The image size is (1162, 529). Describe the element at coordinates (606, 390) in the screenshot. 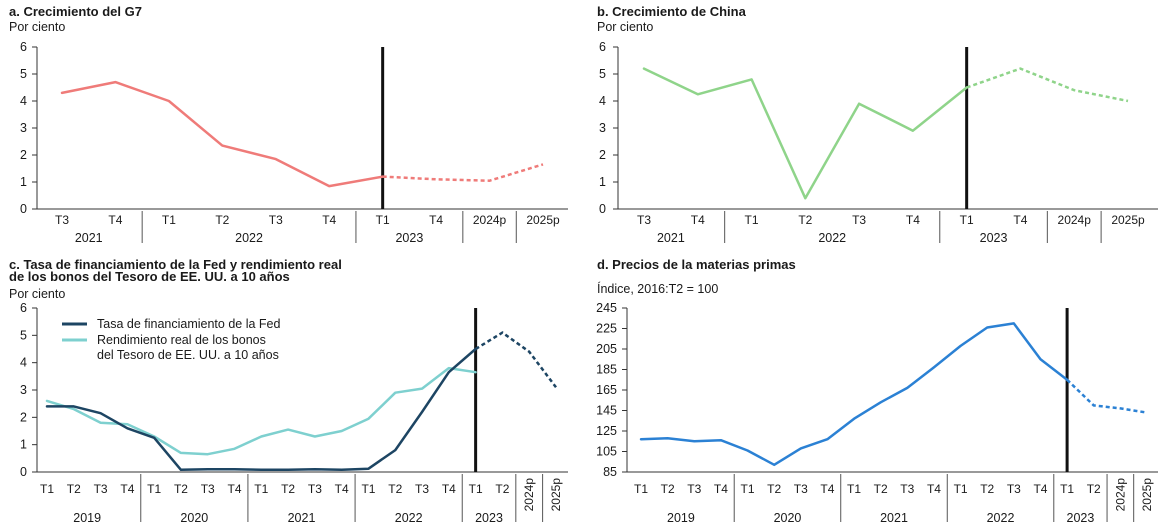

I see `y-tick-label: 165` at that location.